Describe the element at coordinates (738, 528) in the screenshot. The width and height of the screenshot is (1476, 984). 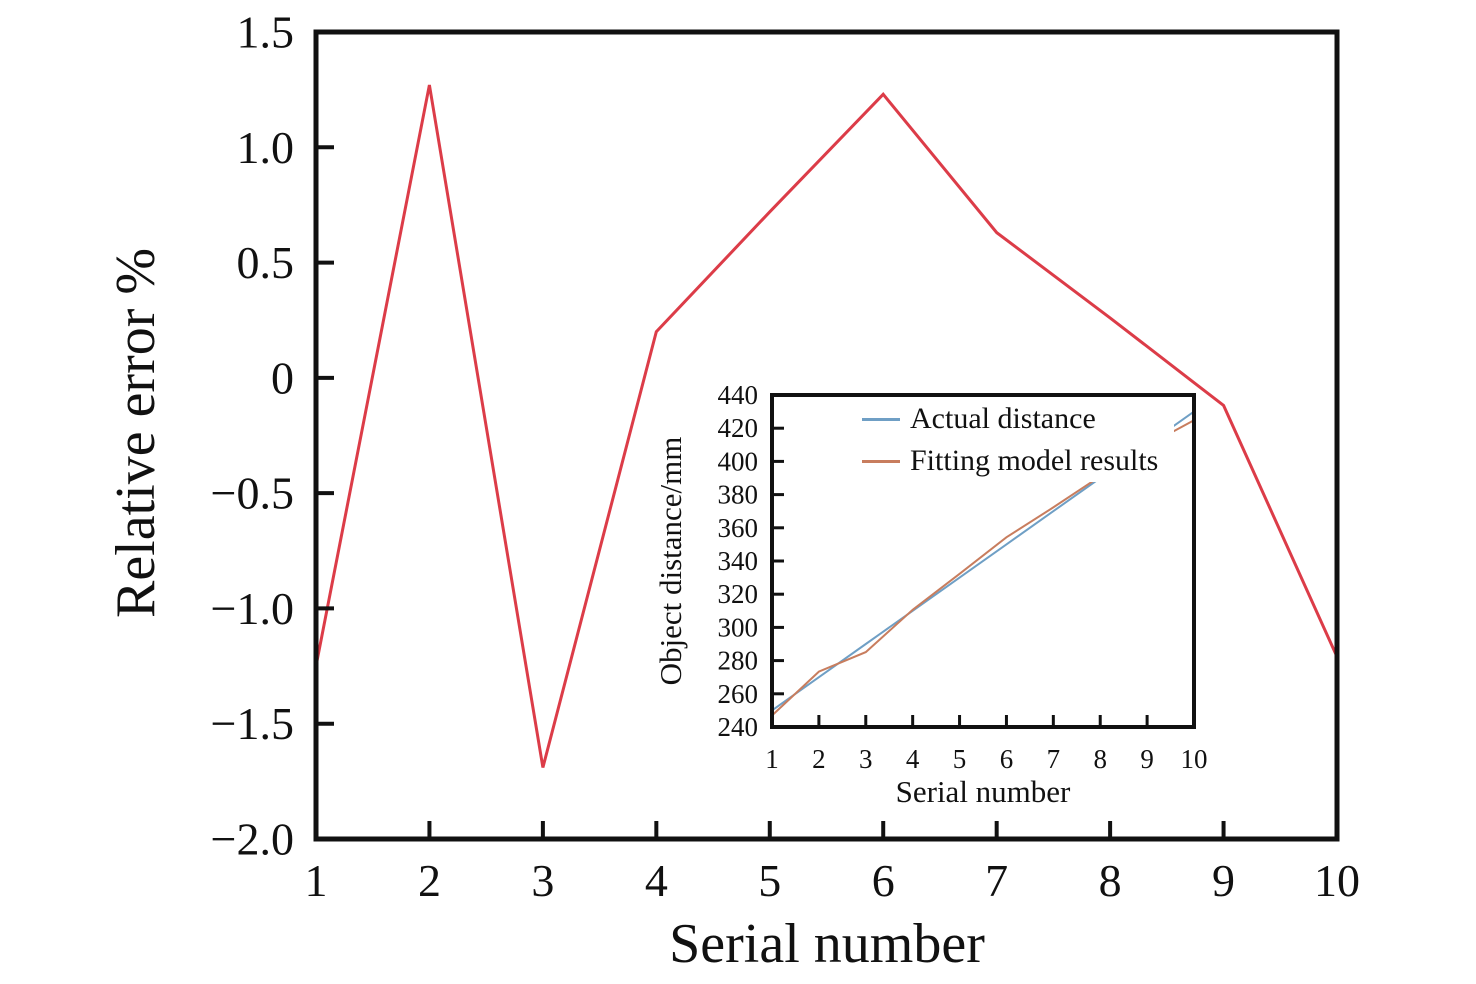
I see `inset-y-tick-label-360: 360` at that location.